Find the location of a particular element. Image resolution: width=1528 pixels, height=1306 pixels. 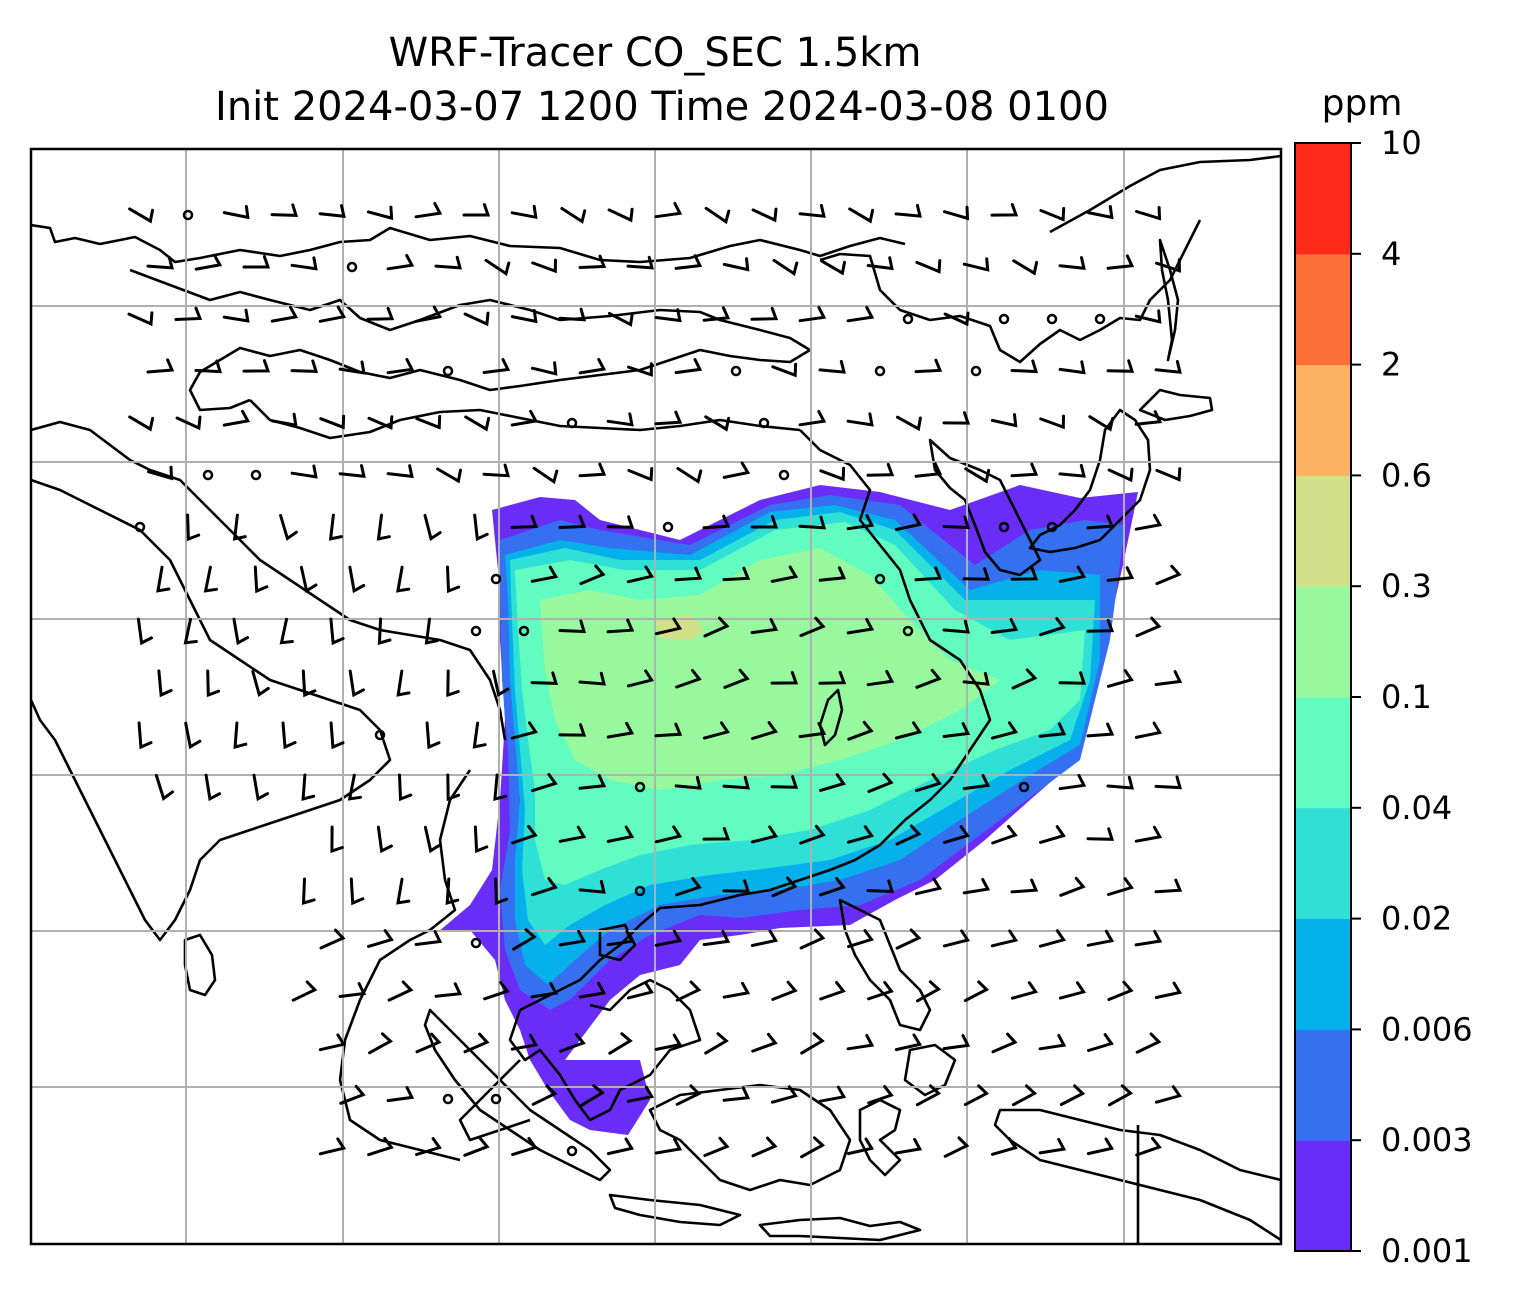

coastline-java is located at coordinates (675, 1210).